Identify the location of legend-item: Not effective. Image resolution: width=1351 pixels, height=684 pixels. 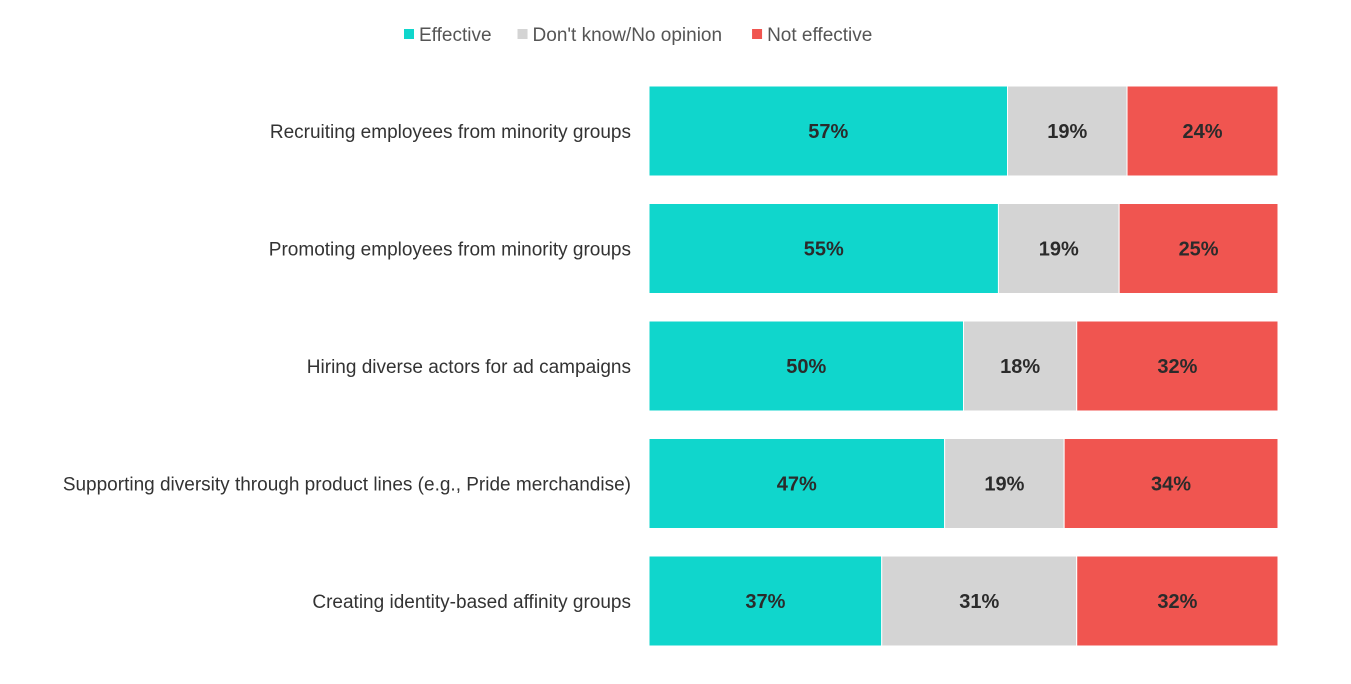
(812, 35).